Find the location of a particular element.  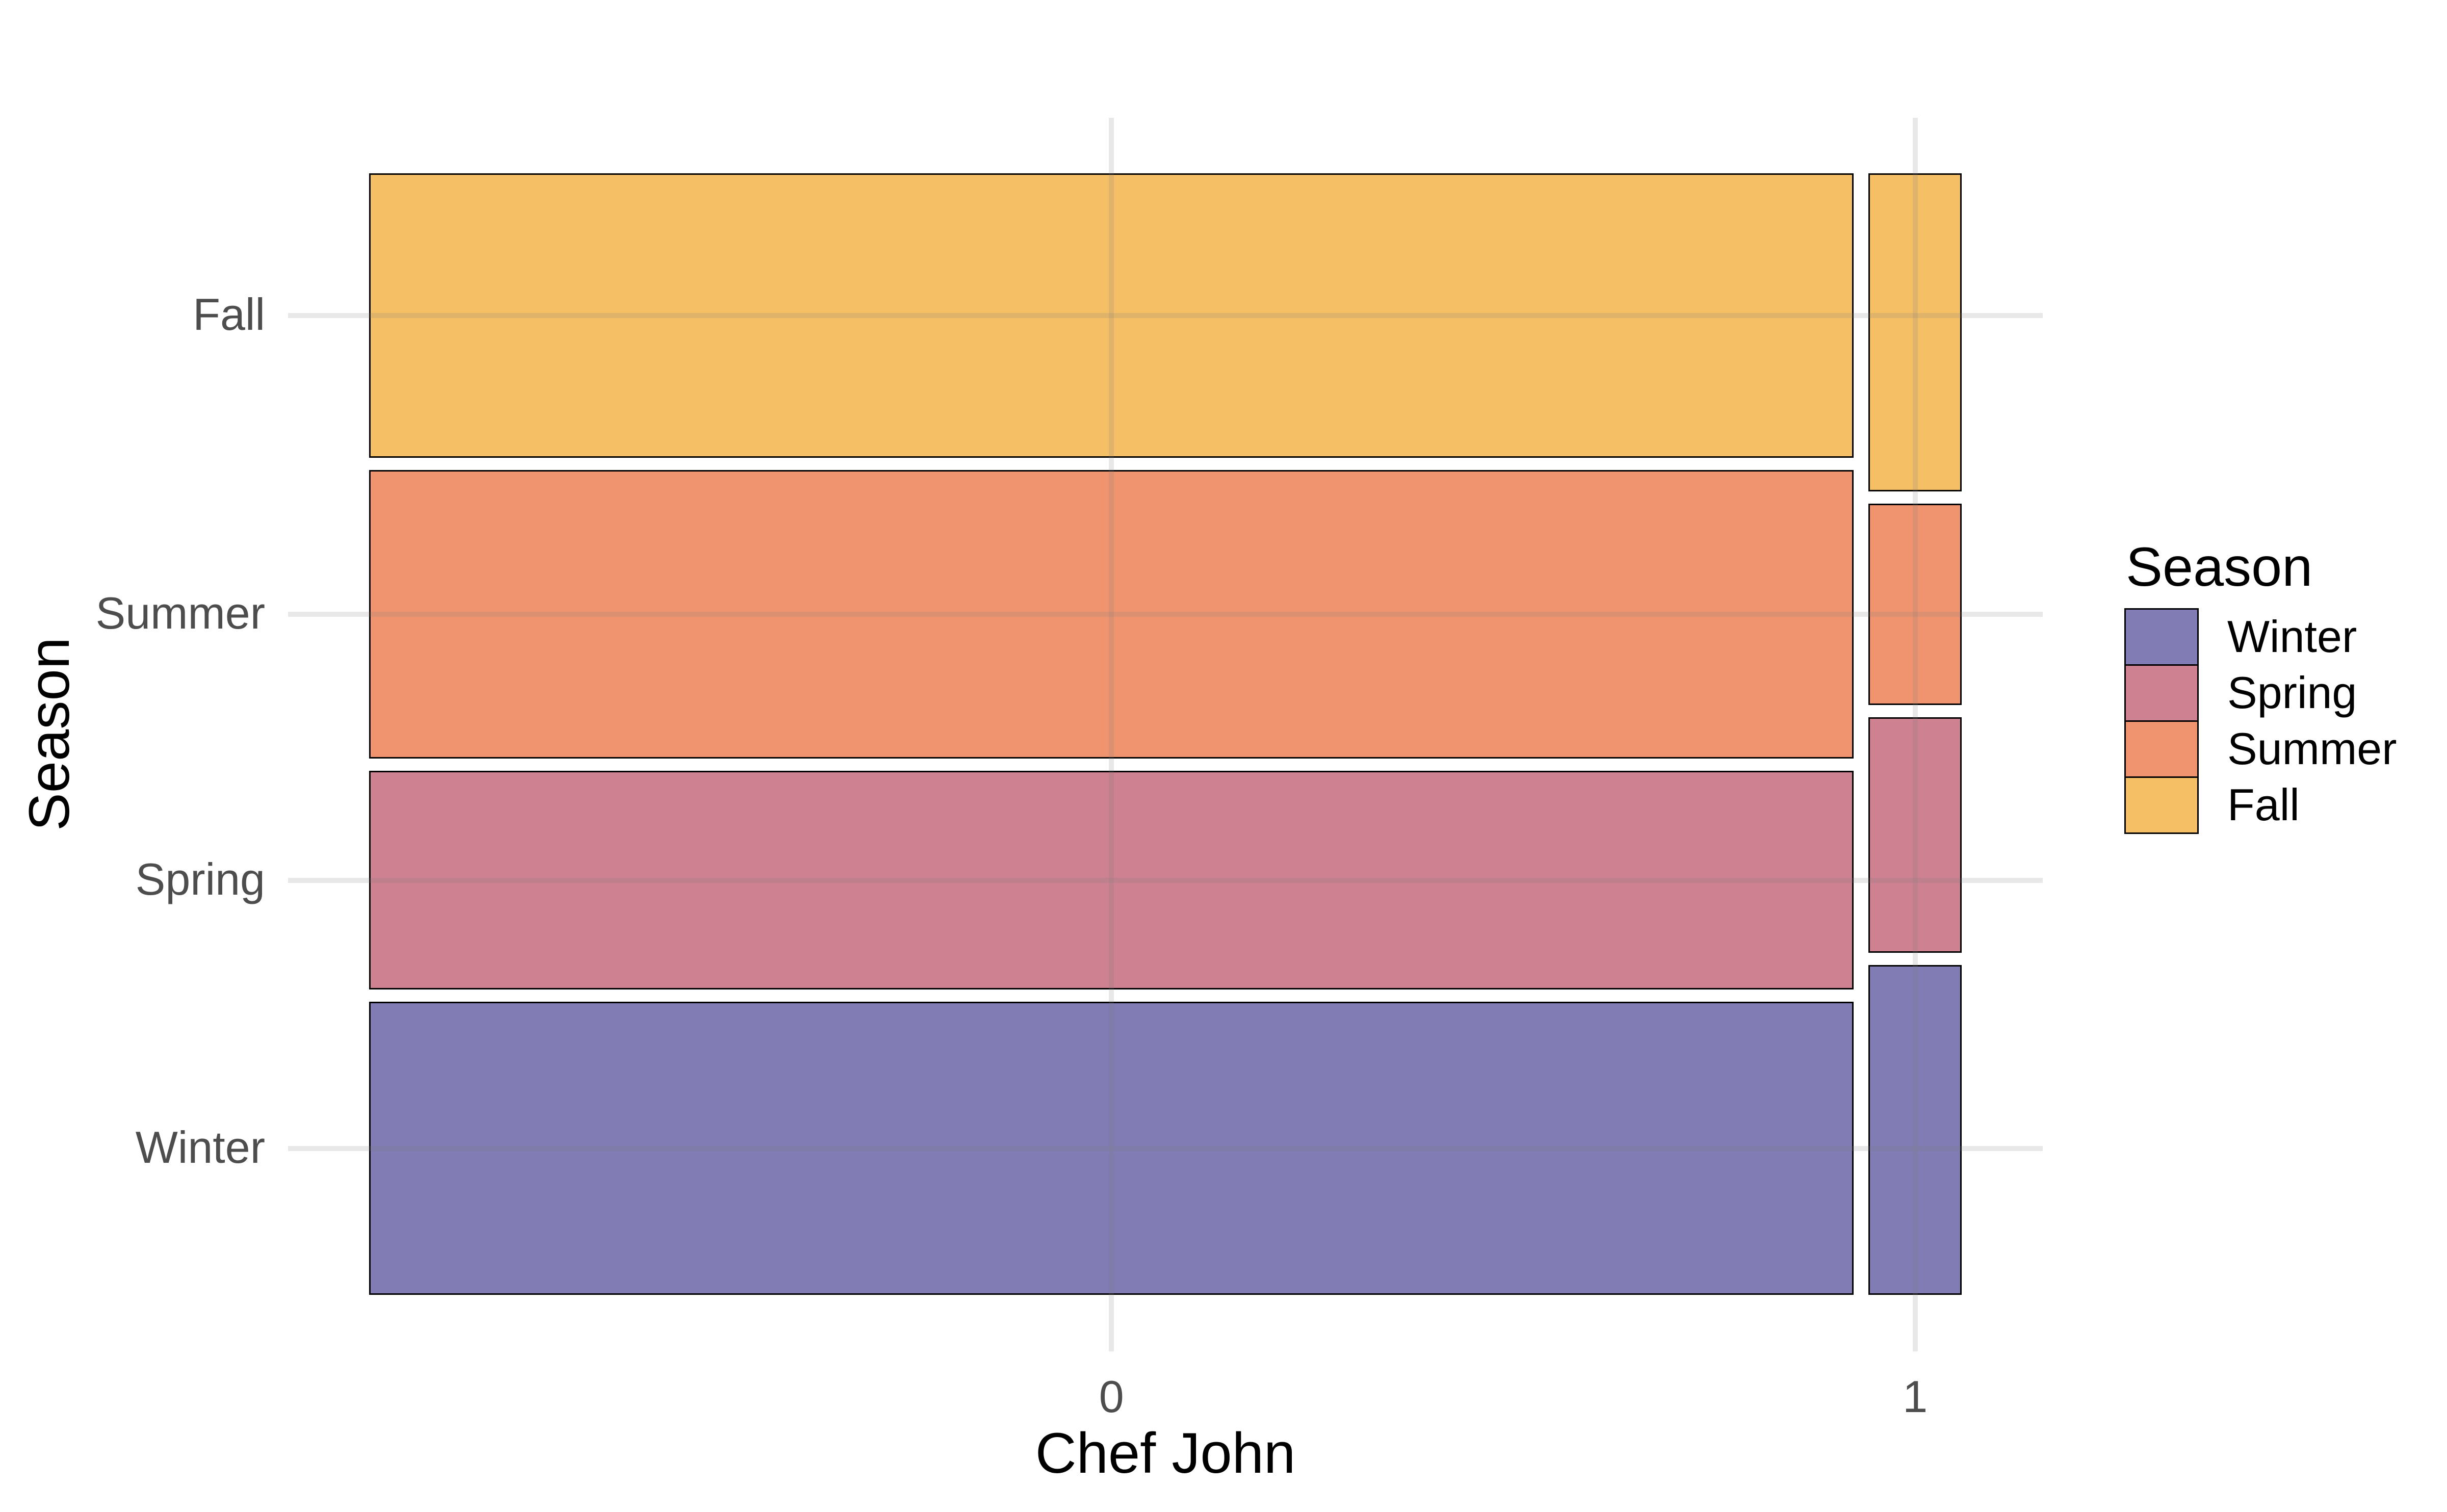

y-axis-title: Season is located at coordinates (49, 734).